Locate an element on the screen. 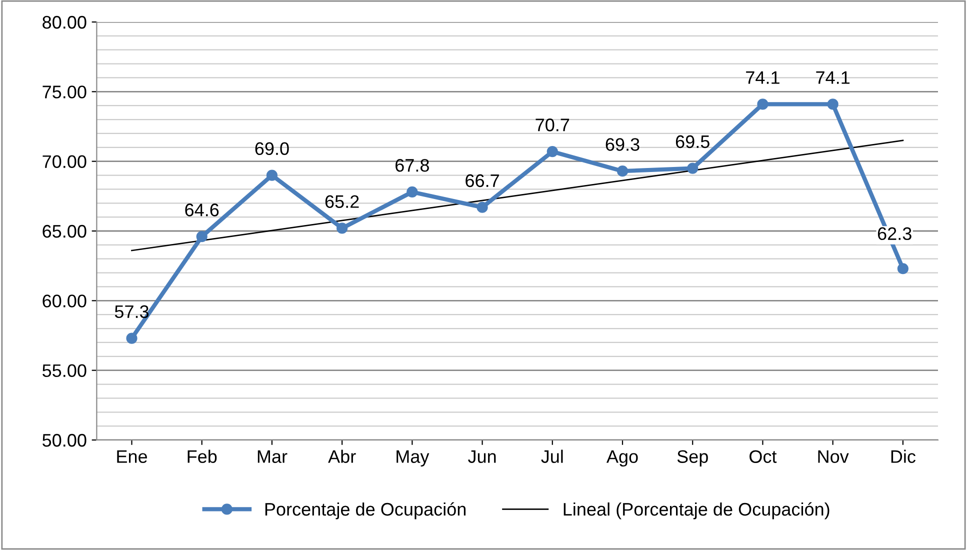 The height and width of the screenshot is (550, 967). x-tick-label: Ene is located at coordinates (132, 456).